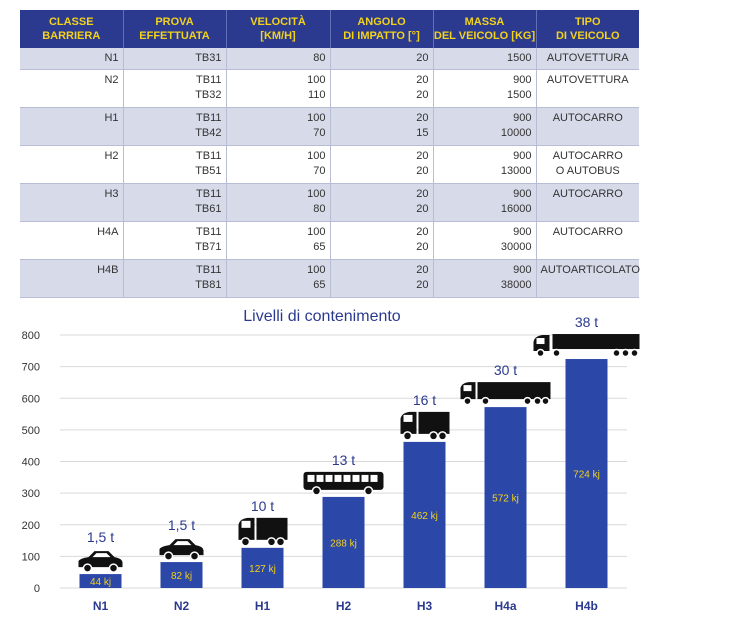 The image size is (740, 624). What do you see at coordinates (278, 164) in the screenshot?
I see `table-cell-velocita: 100 70` at bounding box center [278, 164].